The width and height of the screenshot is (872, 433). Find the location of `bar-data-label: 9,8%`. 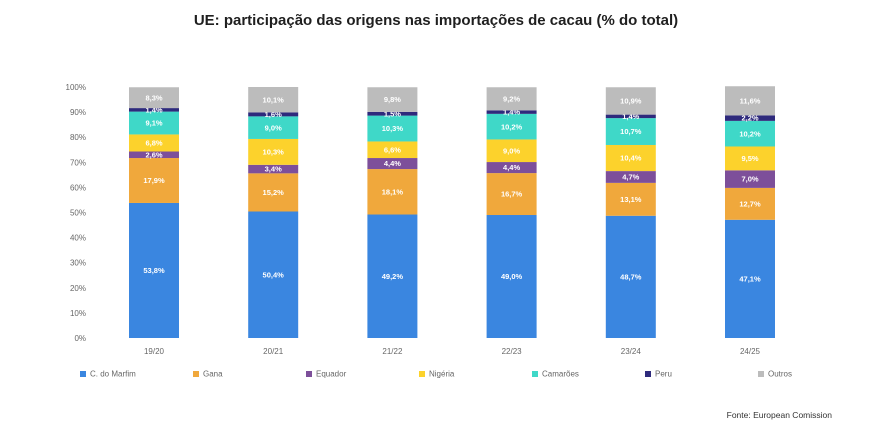

bar-data-label: 9,8% is located at coordinates (392, 99).